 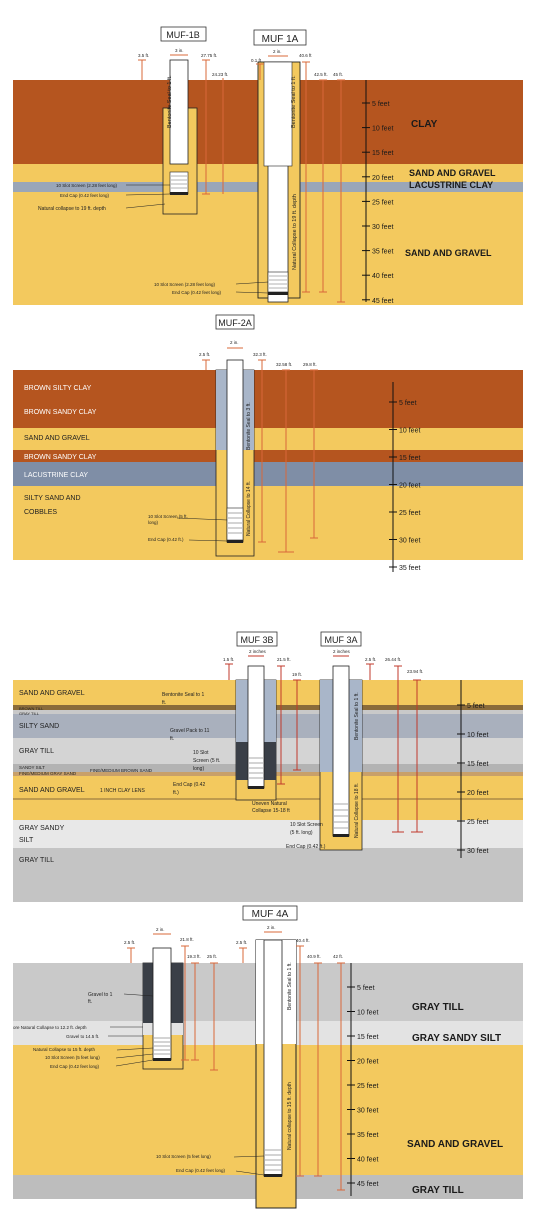 I want to click on dim-1b-b: 3 in., so click(x=179, y=50).